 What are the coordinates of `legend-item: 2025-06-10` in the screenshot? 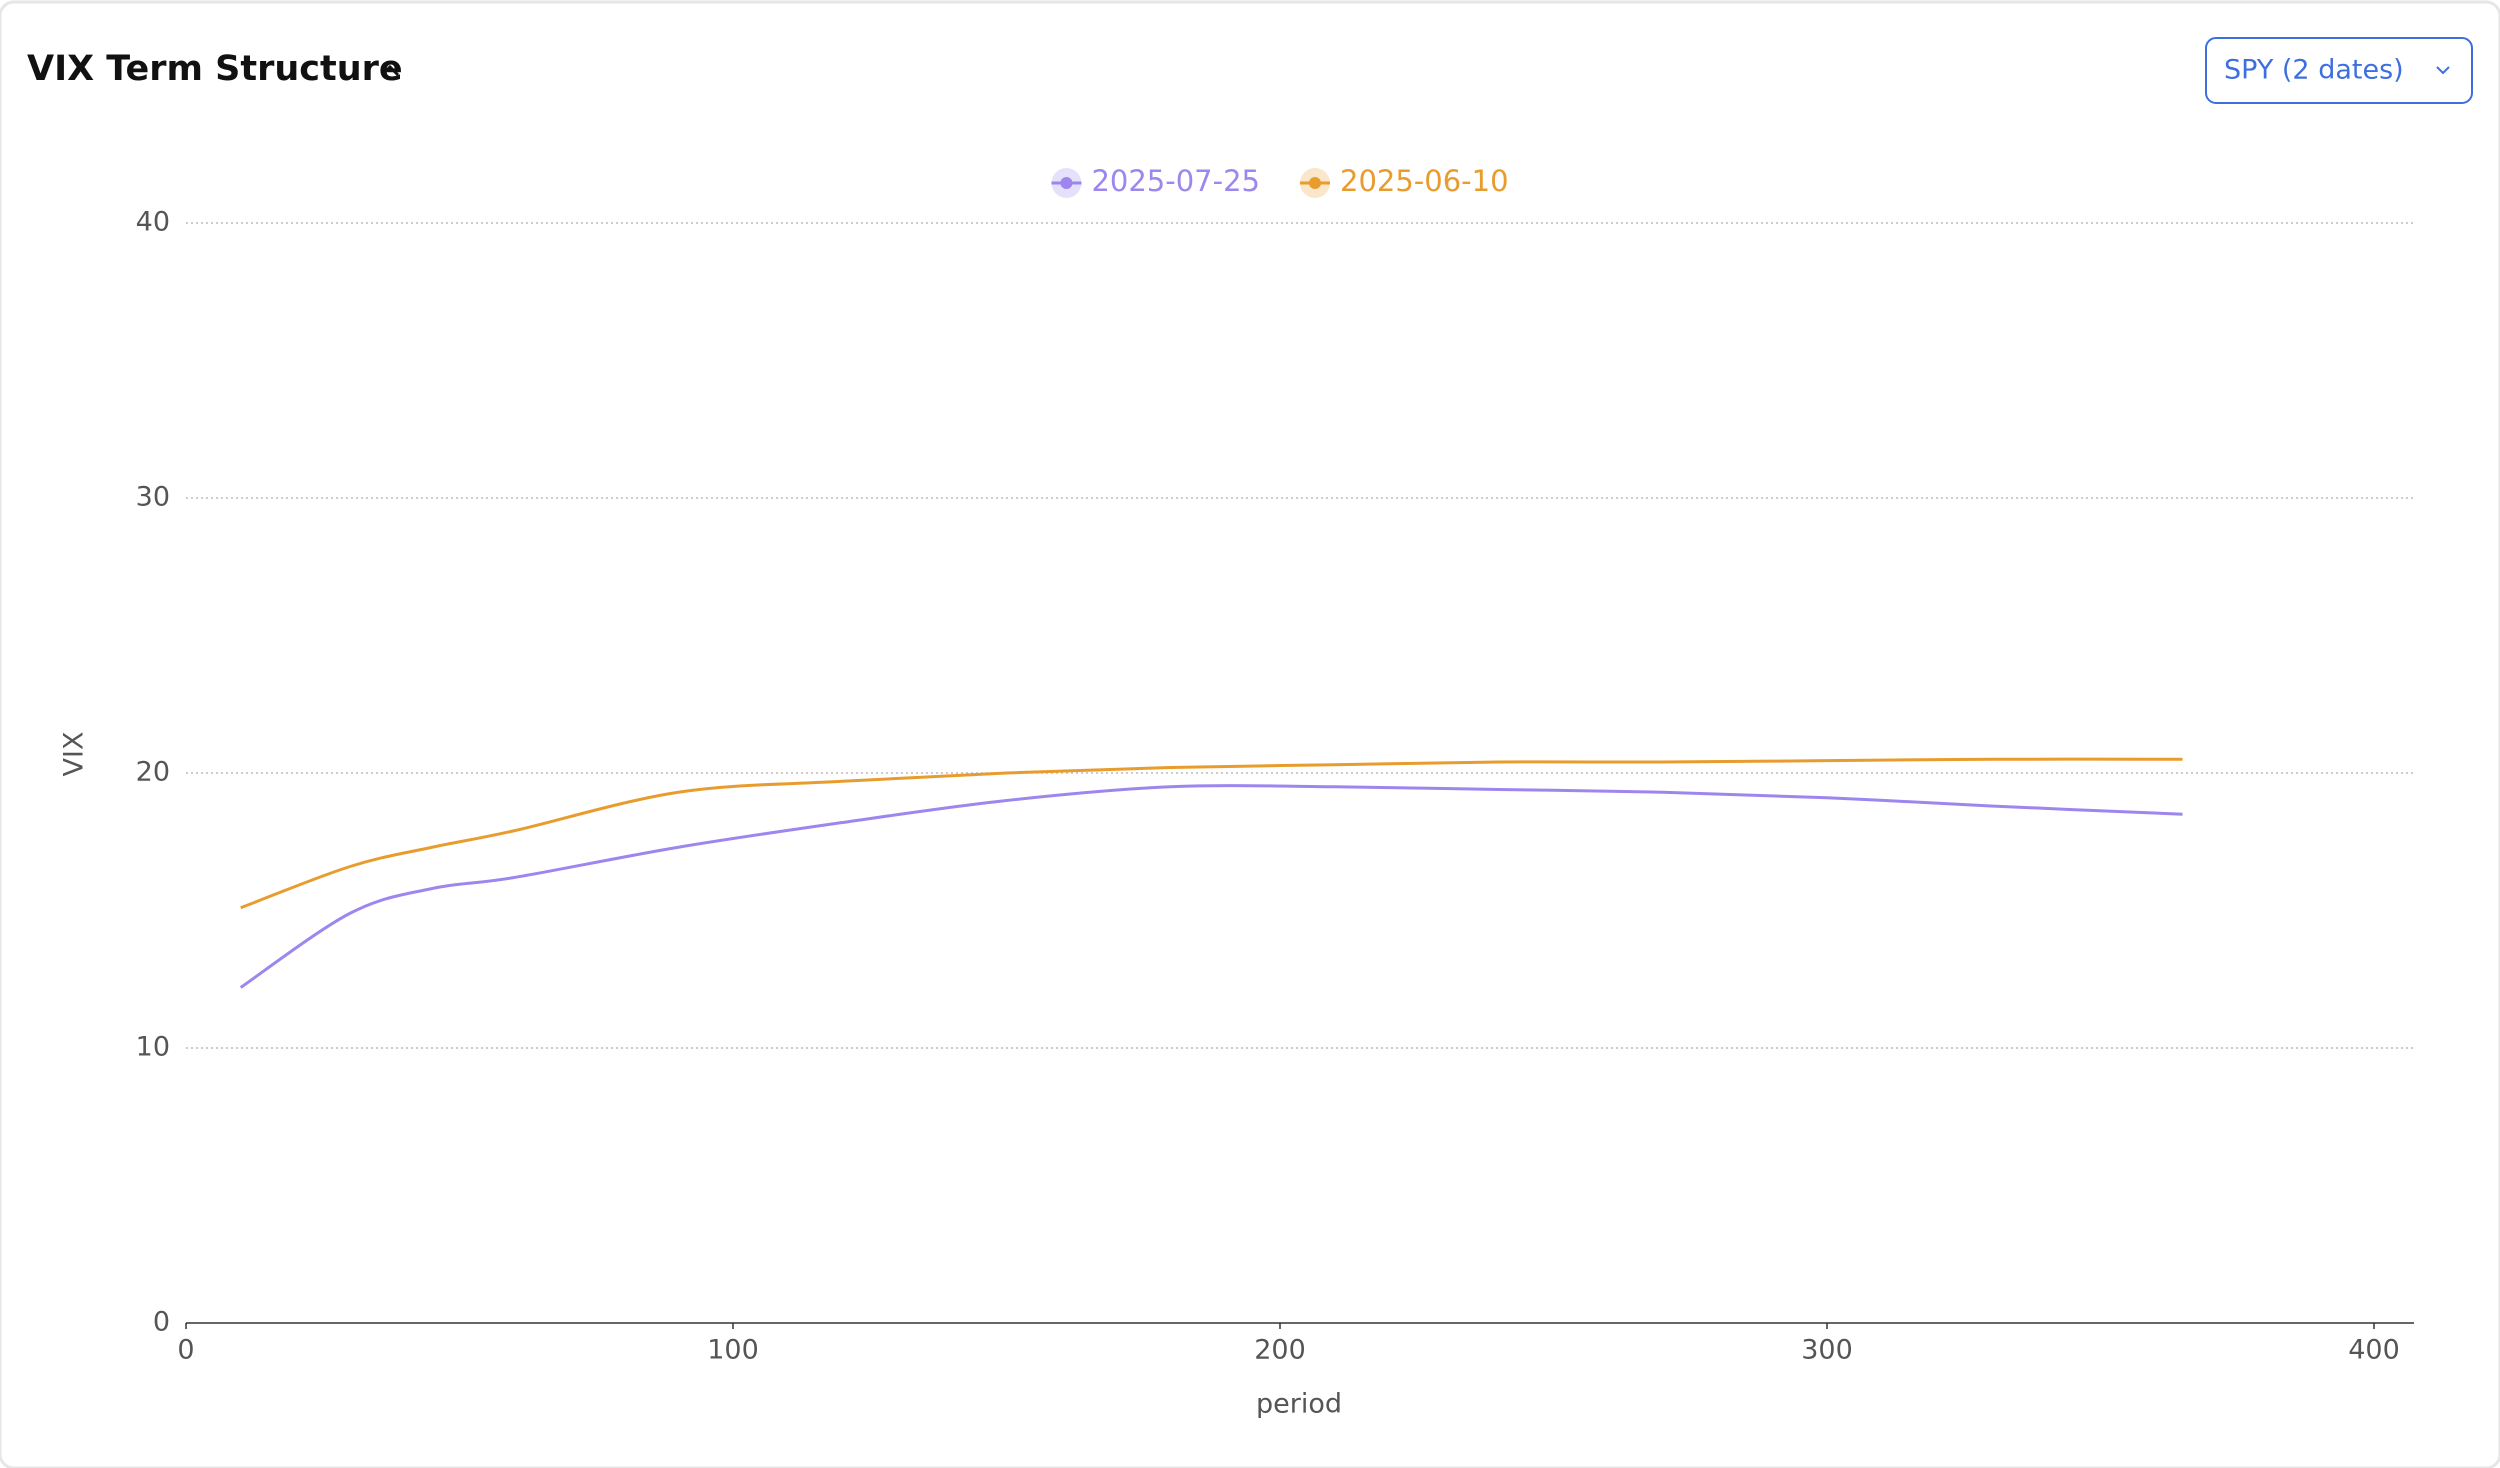 It's located at (1404, 181).